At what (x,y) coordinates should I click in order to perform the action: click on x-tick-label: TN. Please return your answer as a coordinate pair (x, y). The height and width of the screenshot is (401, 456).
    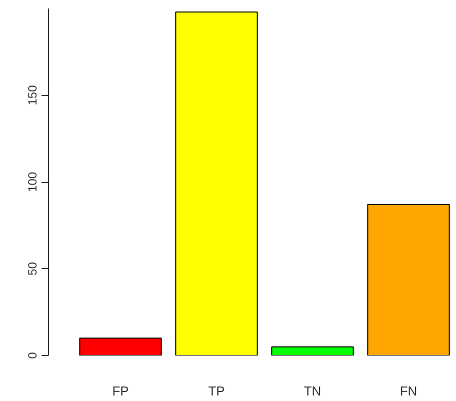
    Looking at the image, I should click on (313, 391).